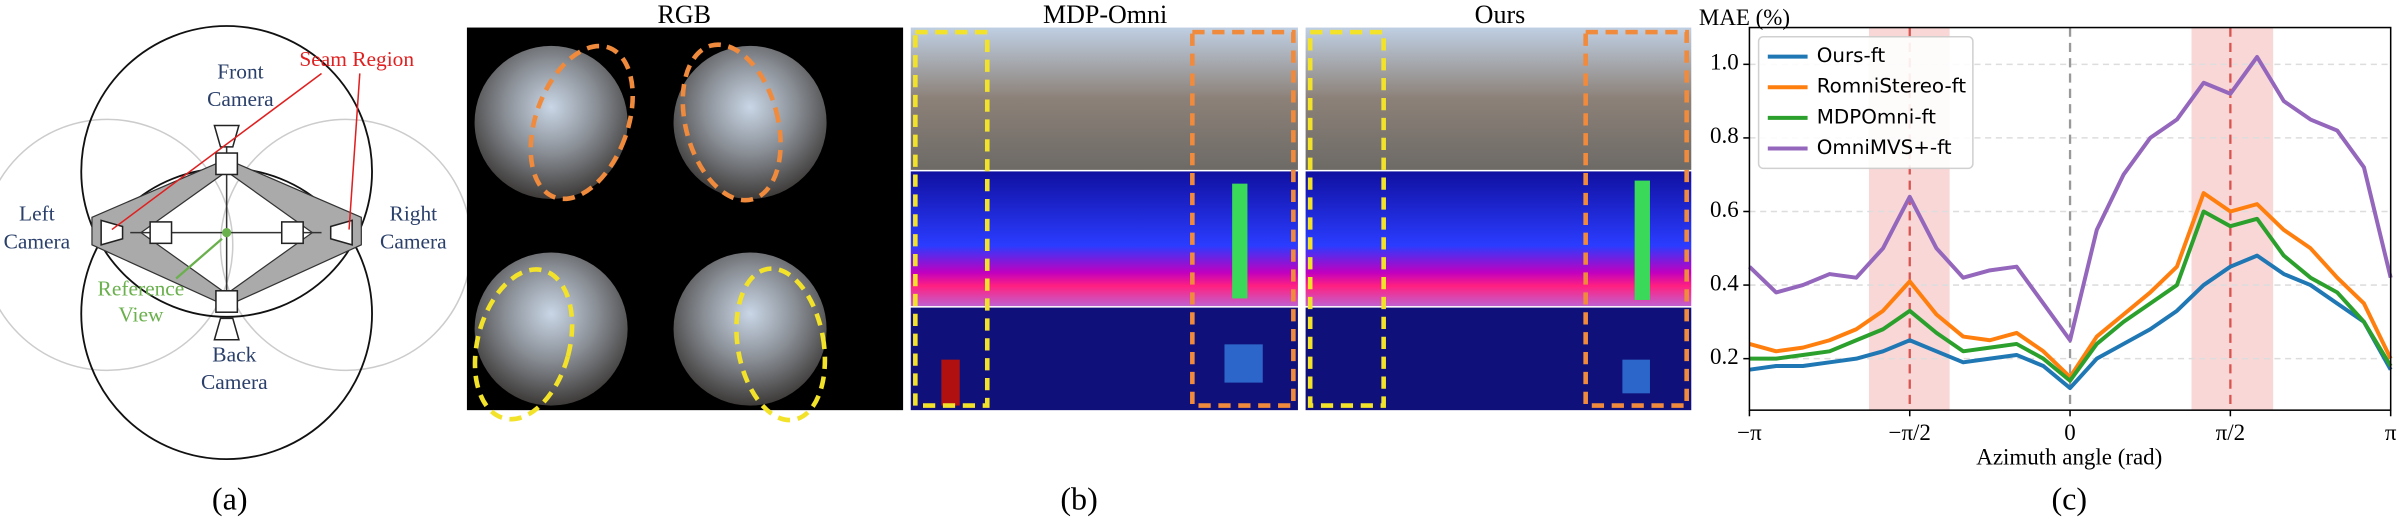 Image resolution: width=2400 pixels, height=528 pixels. What do you see at coordinates (1876, 116) in the screenshot?
I see `legend-label: MDPOmni-ft` at bounding box center [1876, 116].